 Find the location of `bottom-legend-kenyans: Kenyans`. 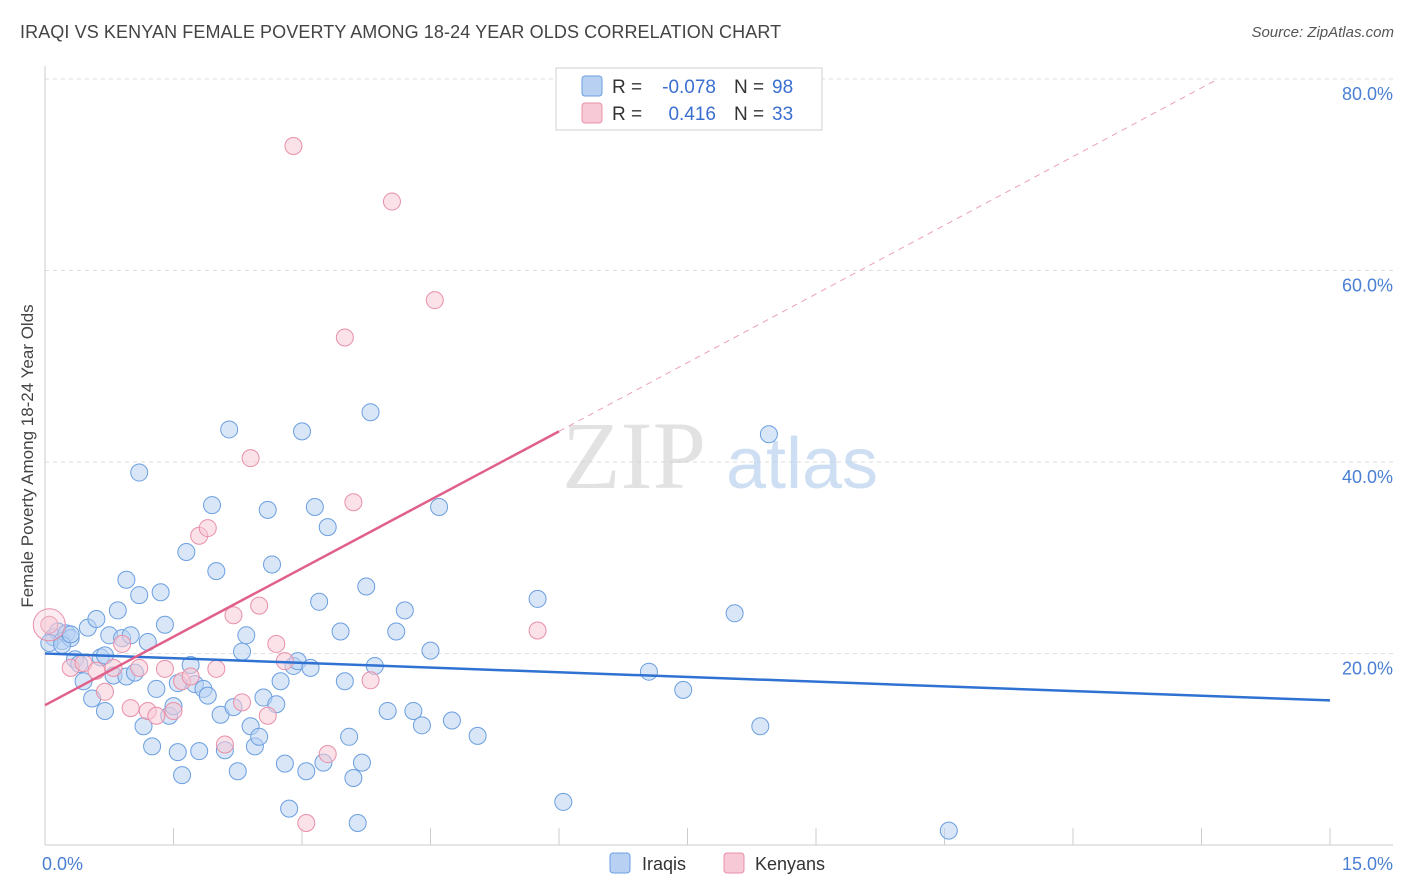

bottom-legend-kenyans: Kenyans is located at coordinates (790, 864).